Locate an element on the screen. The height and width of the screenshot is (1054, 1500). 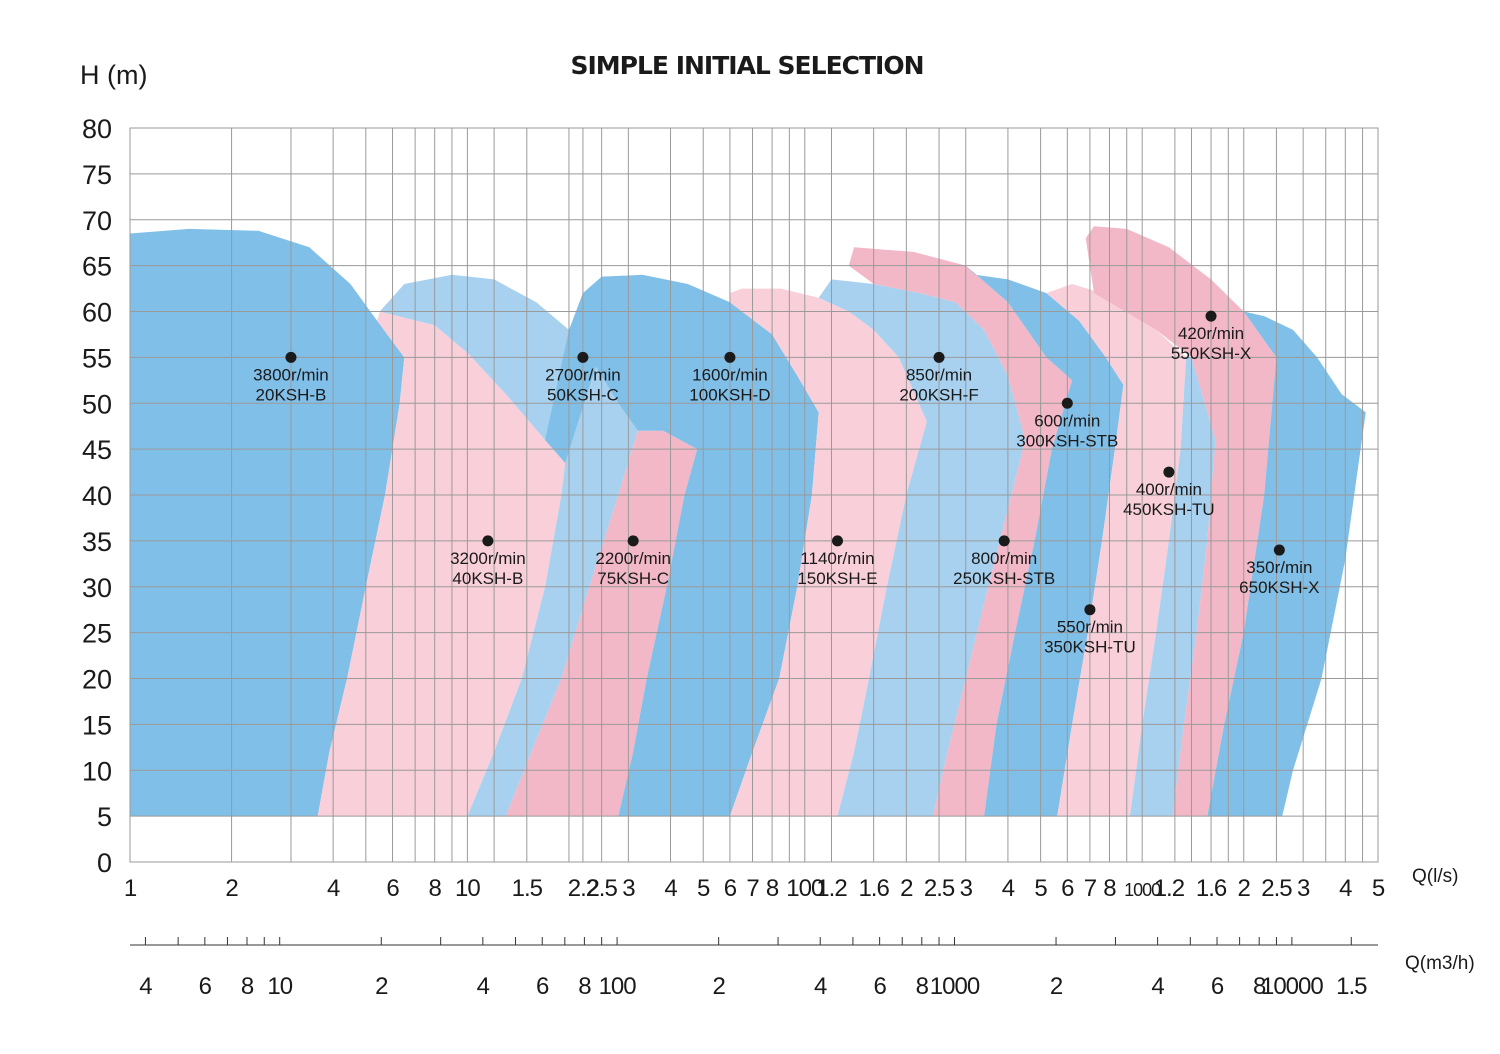
y-tick-50: 50 is located at coordinates (97, 404).